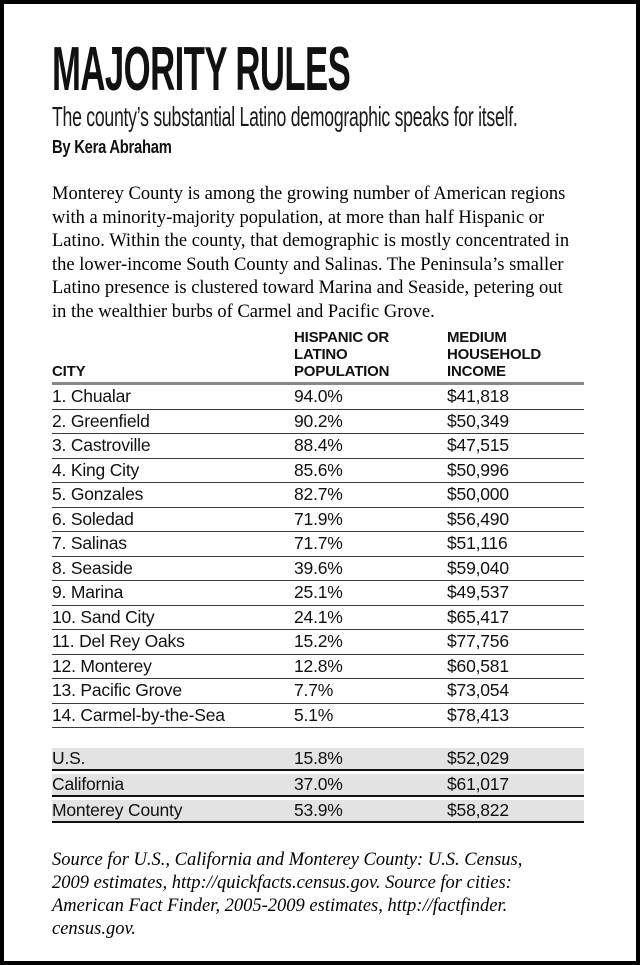 This screenshot has width=640, height=965. What do you see at coordinates (201, 69) in the screenshot?
I see `page-title: MAJORITY RULES` at bounding box center [201, 69].